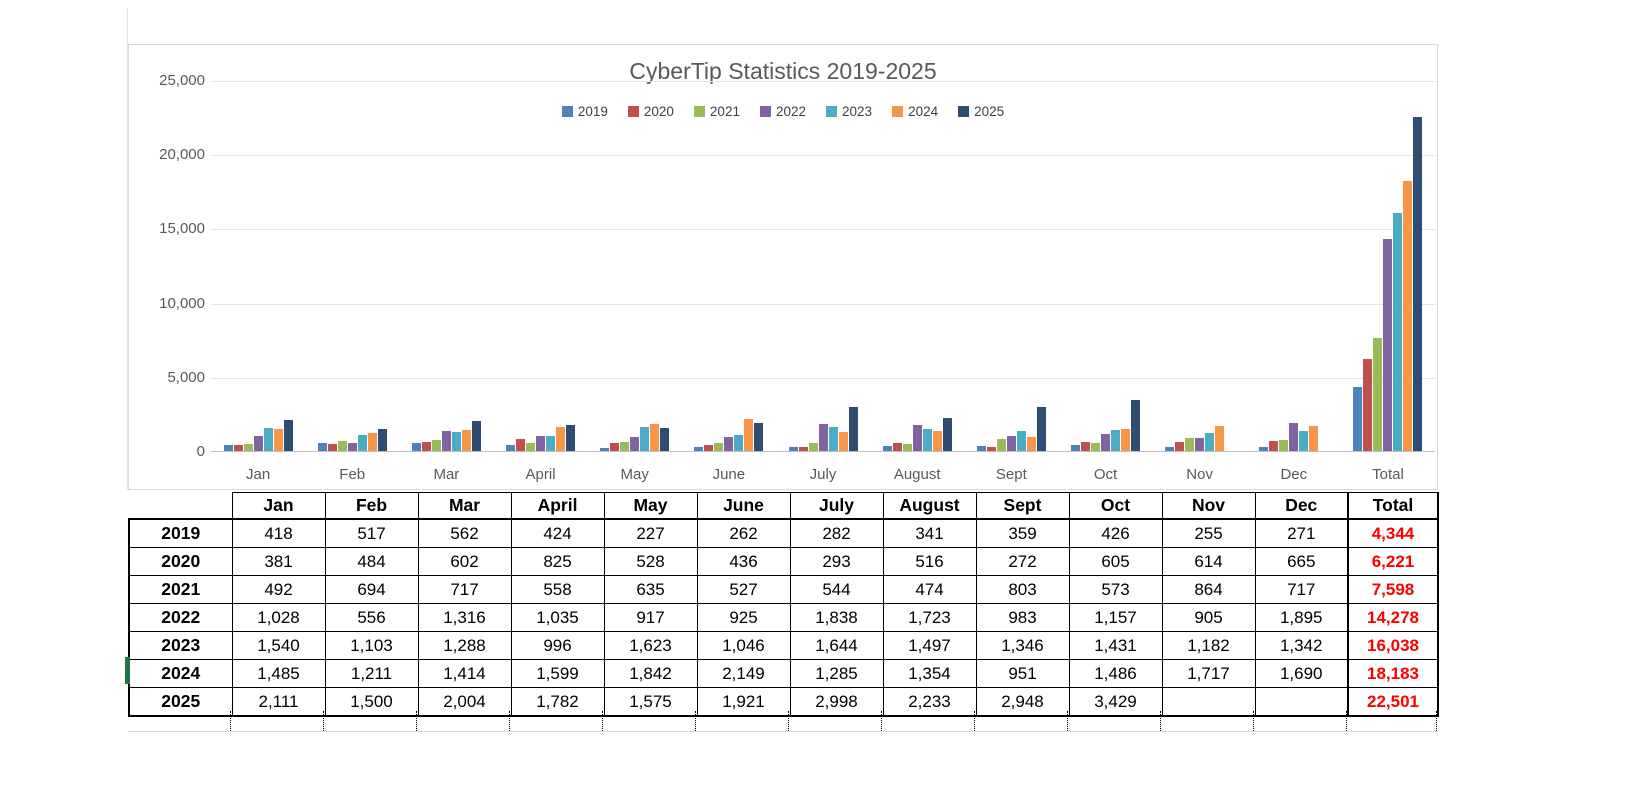 The height and width of the screenshot is (806, 1625). Describe the element at coordinates (1393, 645) in the screenshot. I see `total-cell-2023: 16,038` at that location.